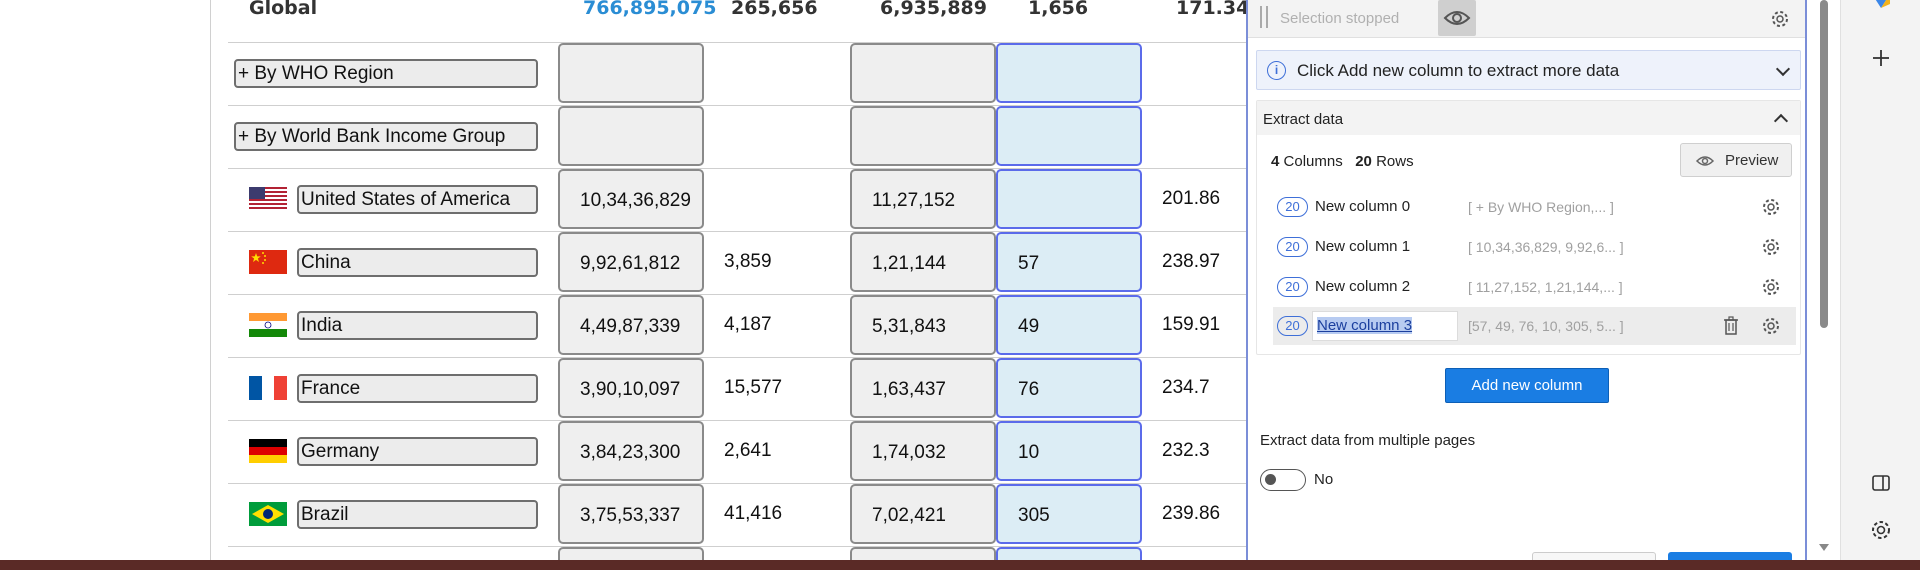 The image size is (1920, 570). What do you see at coordinates (631, 199) in the screenshot?
I see `cases-cell: 10,34,36,829` at bounding box center [631, 199].